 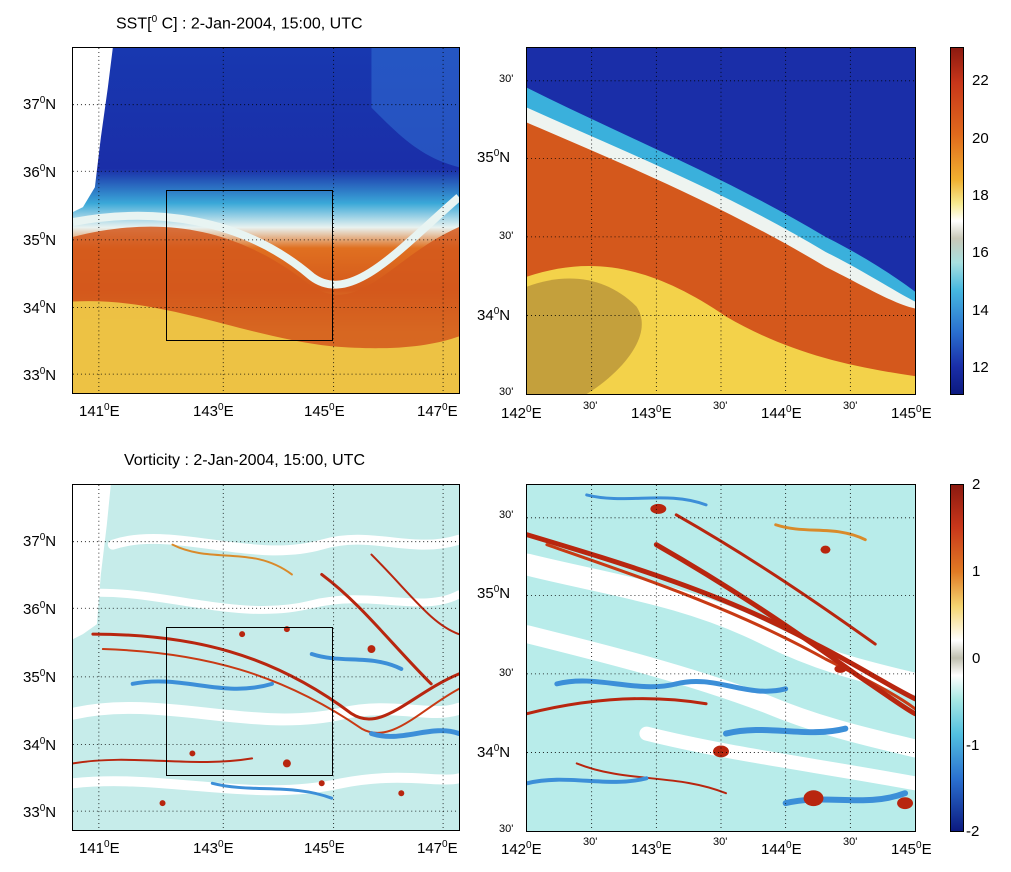 I want to click on vort-cb-neg2: -2, so click(x=973, y=831).